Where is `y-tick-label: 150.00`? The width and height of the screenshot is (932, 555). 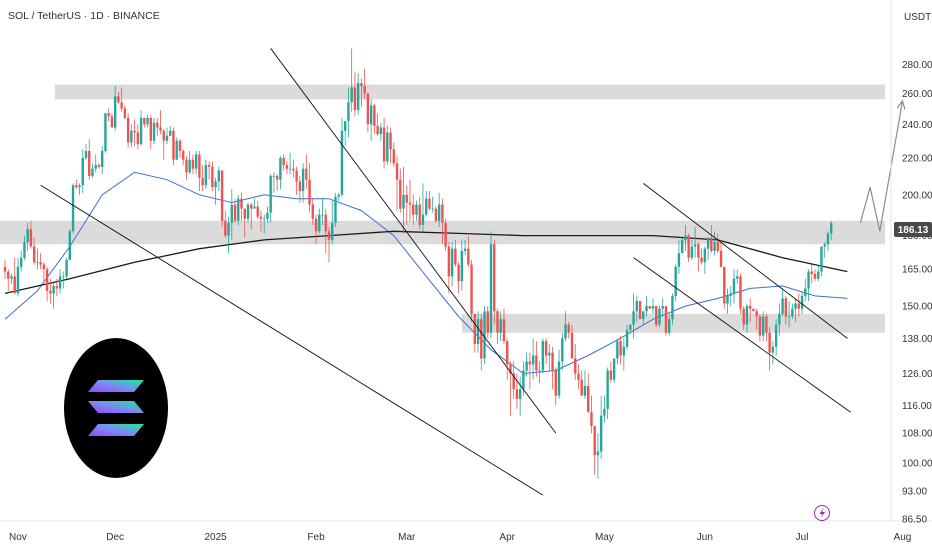 y-tick-label: 150.00 is located at coordinates (917, 307).